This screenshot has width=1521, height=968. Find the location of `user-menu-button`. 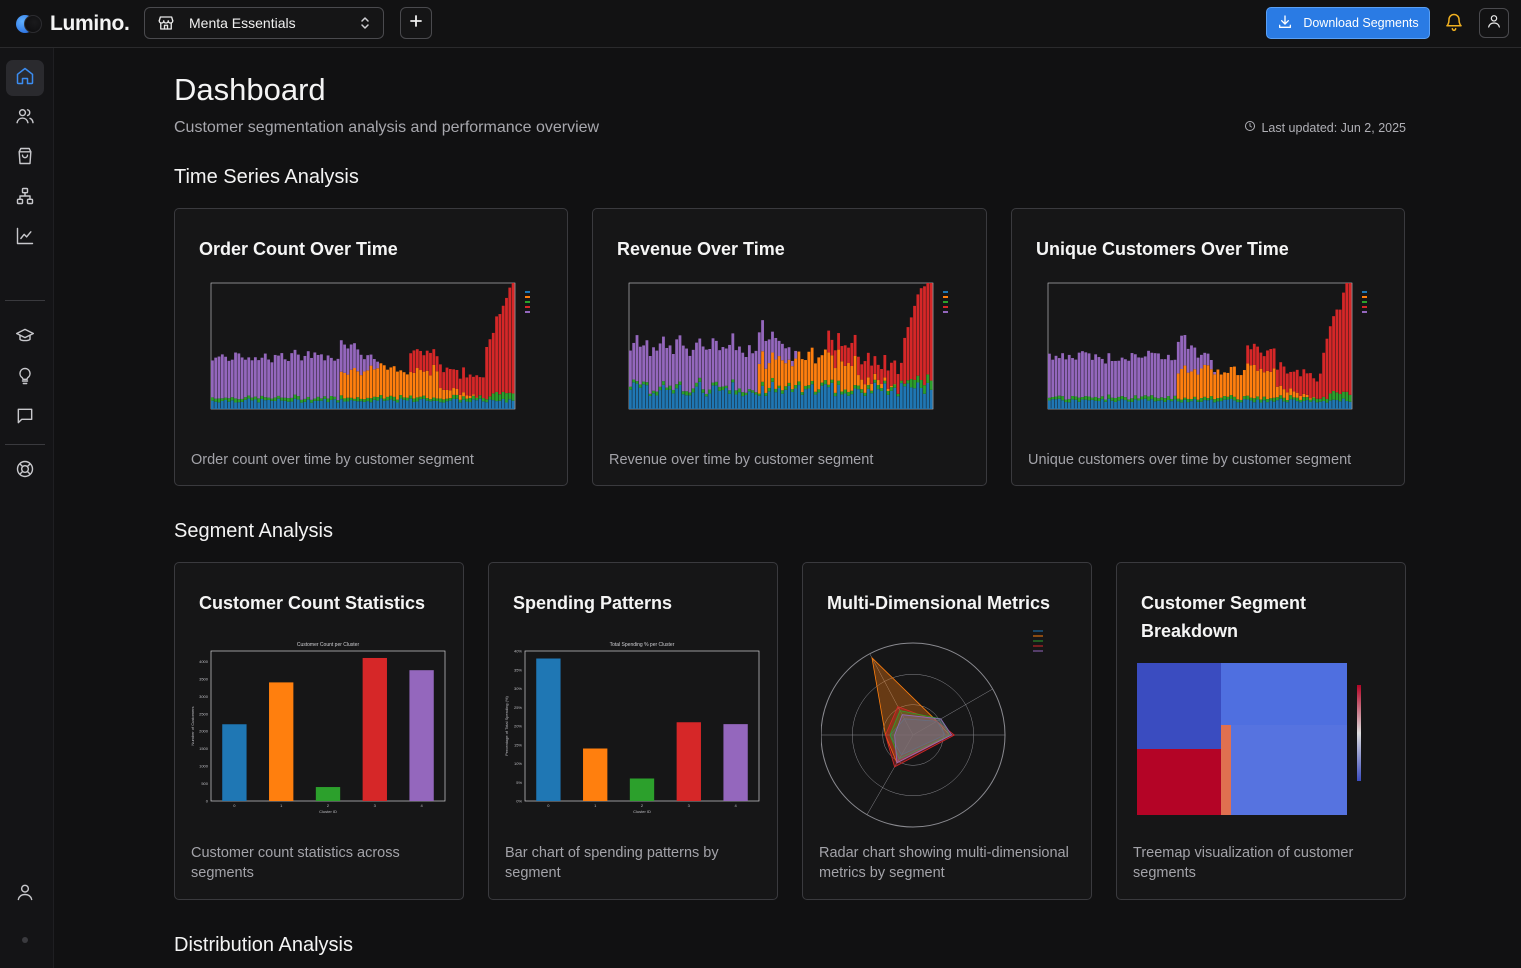

user-menu-button is located at coordinates (1494, 23).